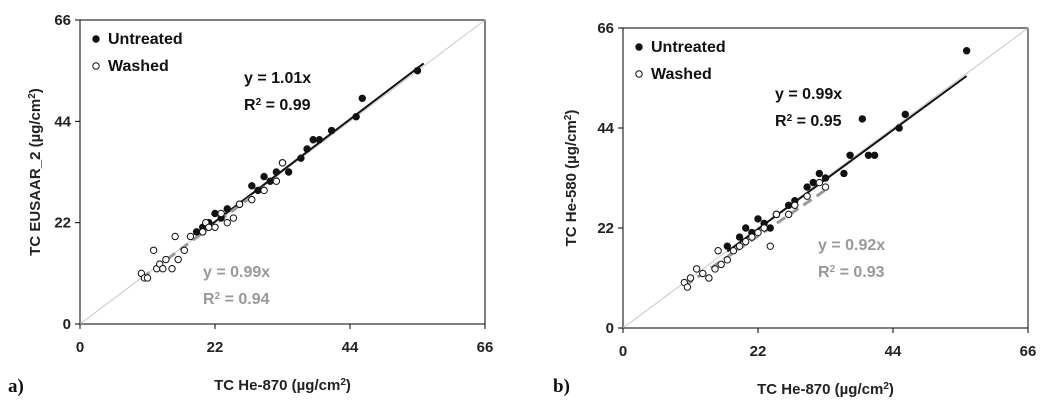 Image resolution: width=1040 pixels, height=404 pixels. Describe the element at coordinates (561, 386) in the screenshot. I see `panel-label: b)` at that location.